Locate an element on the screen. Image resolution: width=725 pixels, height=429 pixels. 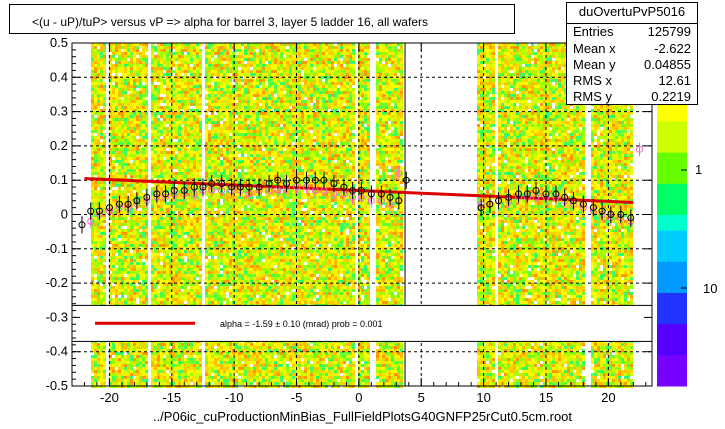
stat-label: RMS x is located at coordinates (592, 80).